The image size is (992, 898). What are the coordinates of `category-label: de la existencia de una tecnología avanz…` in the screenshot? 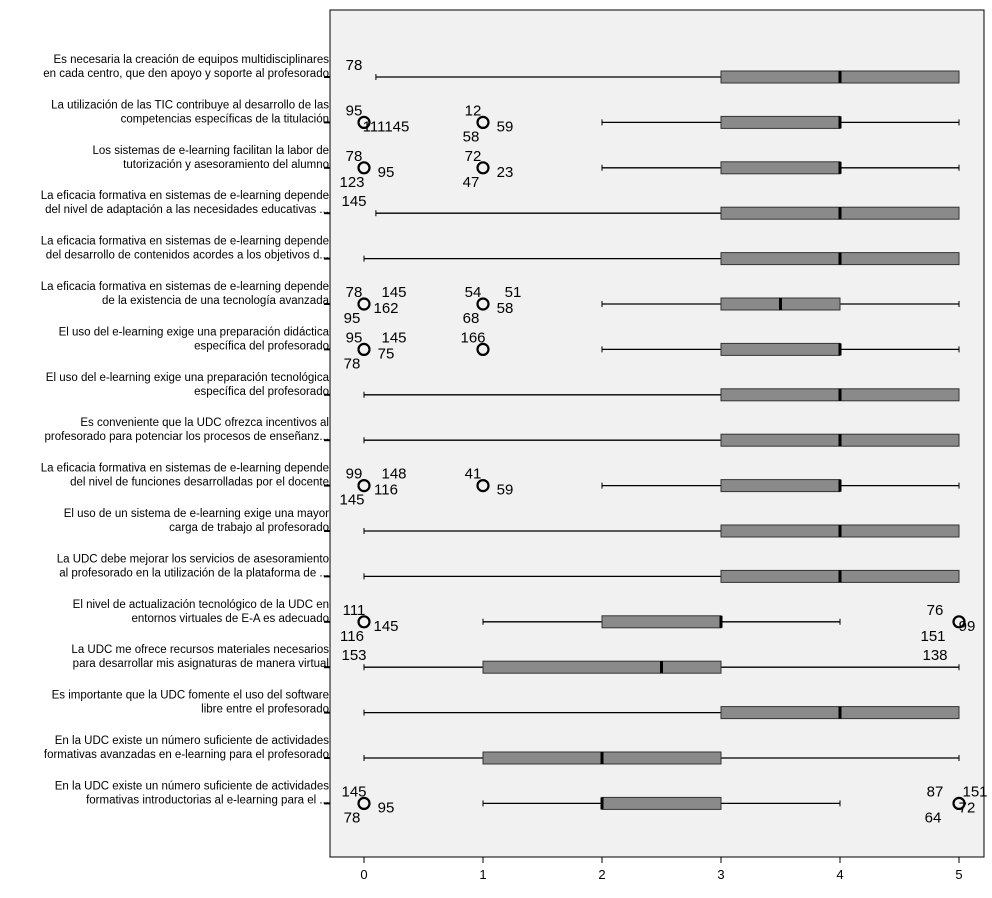 It's located at (216, 301).